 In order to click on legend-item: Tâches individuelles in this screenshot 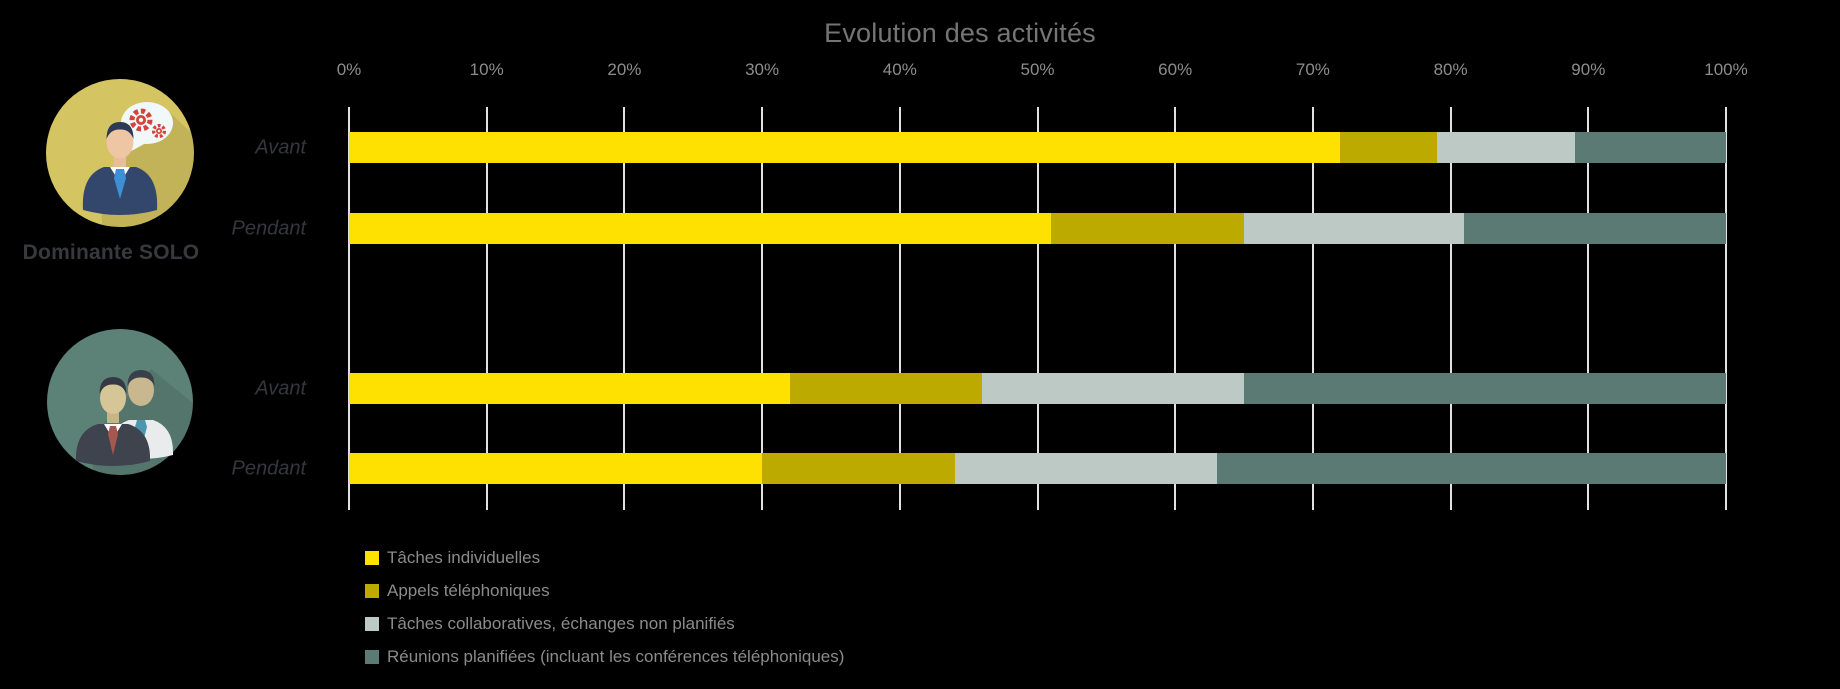, I will do `click(604, 558)`.